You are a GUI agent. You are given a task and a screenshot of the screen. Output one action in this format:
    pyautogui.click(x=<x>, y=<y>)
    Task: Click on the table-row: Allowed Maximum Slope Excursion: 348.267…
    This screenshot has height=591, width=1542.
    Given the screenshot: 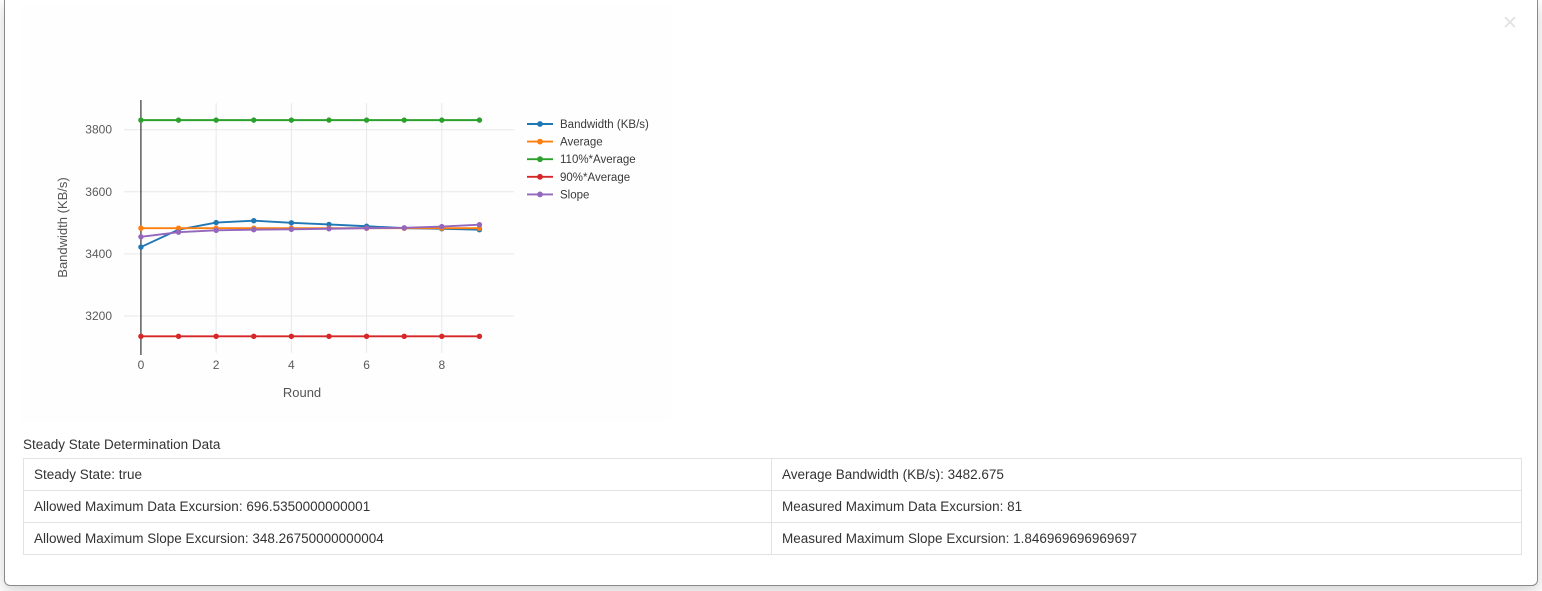 What is the action you would take?
    pyautogui.click(x=772, y=538)
    